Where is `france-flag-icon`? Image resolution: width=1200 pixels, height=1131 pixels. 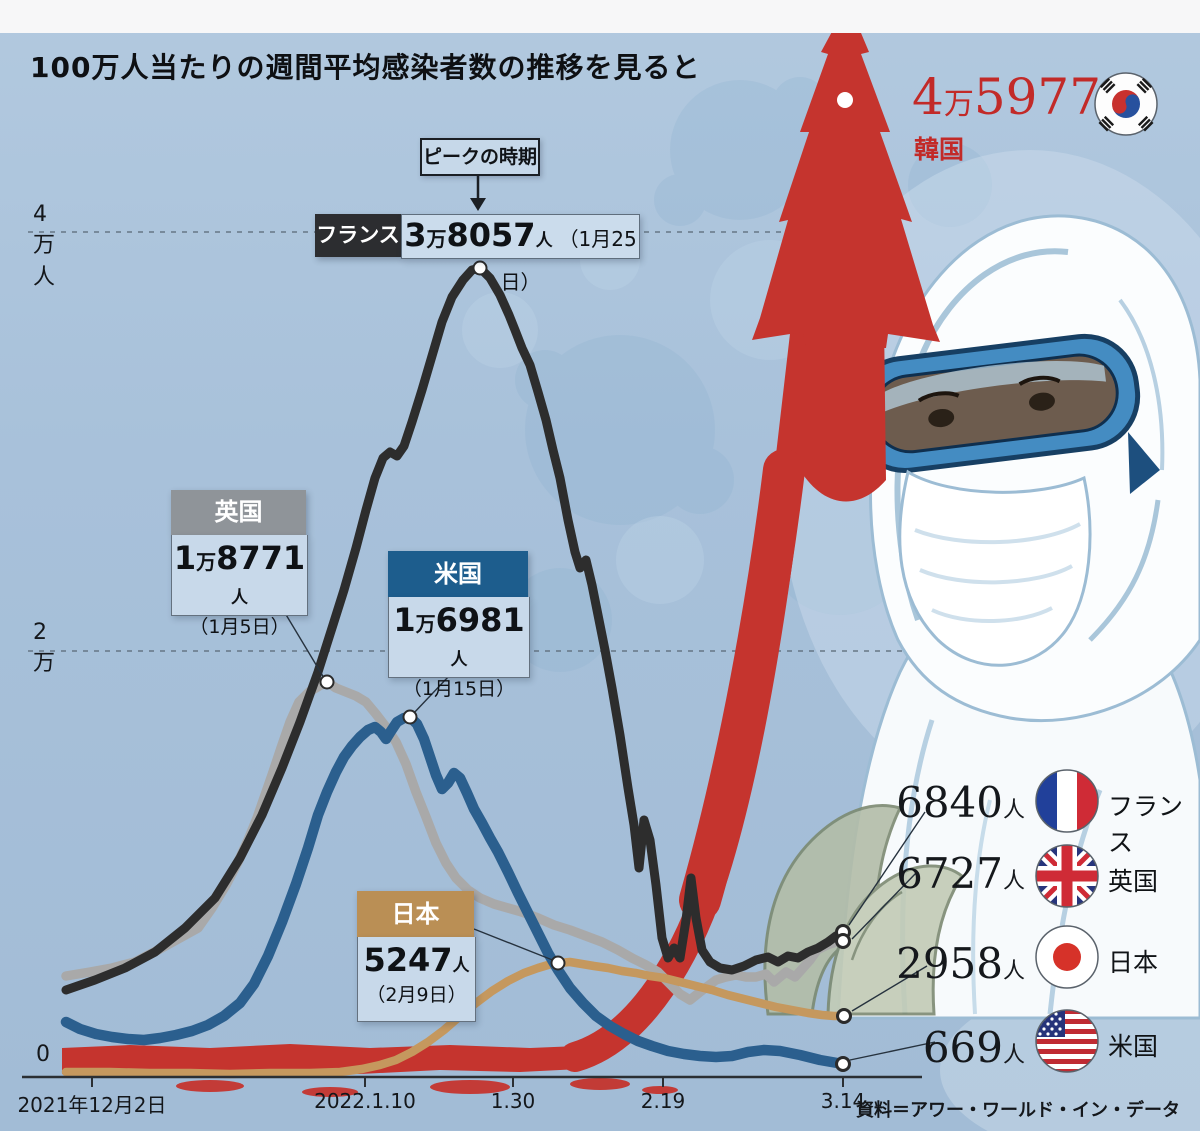
france-flag-icon is located at coordinates (1067, 801).